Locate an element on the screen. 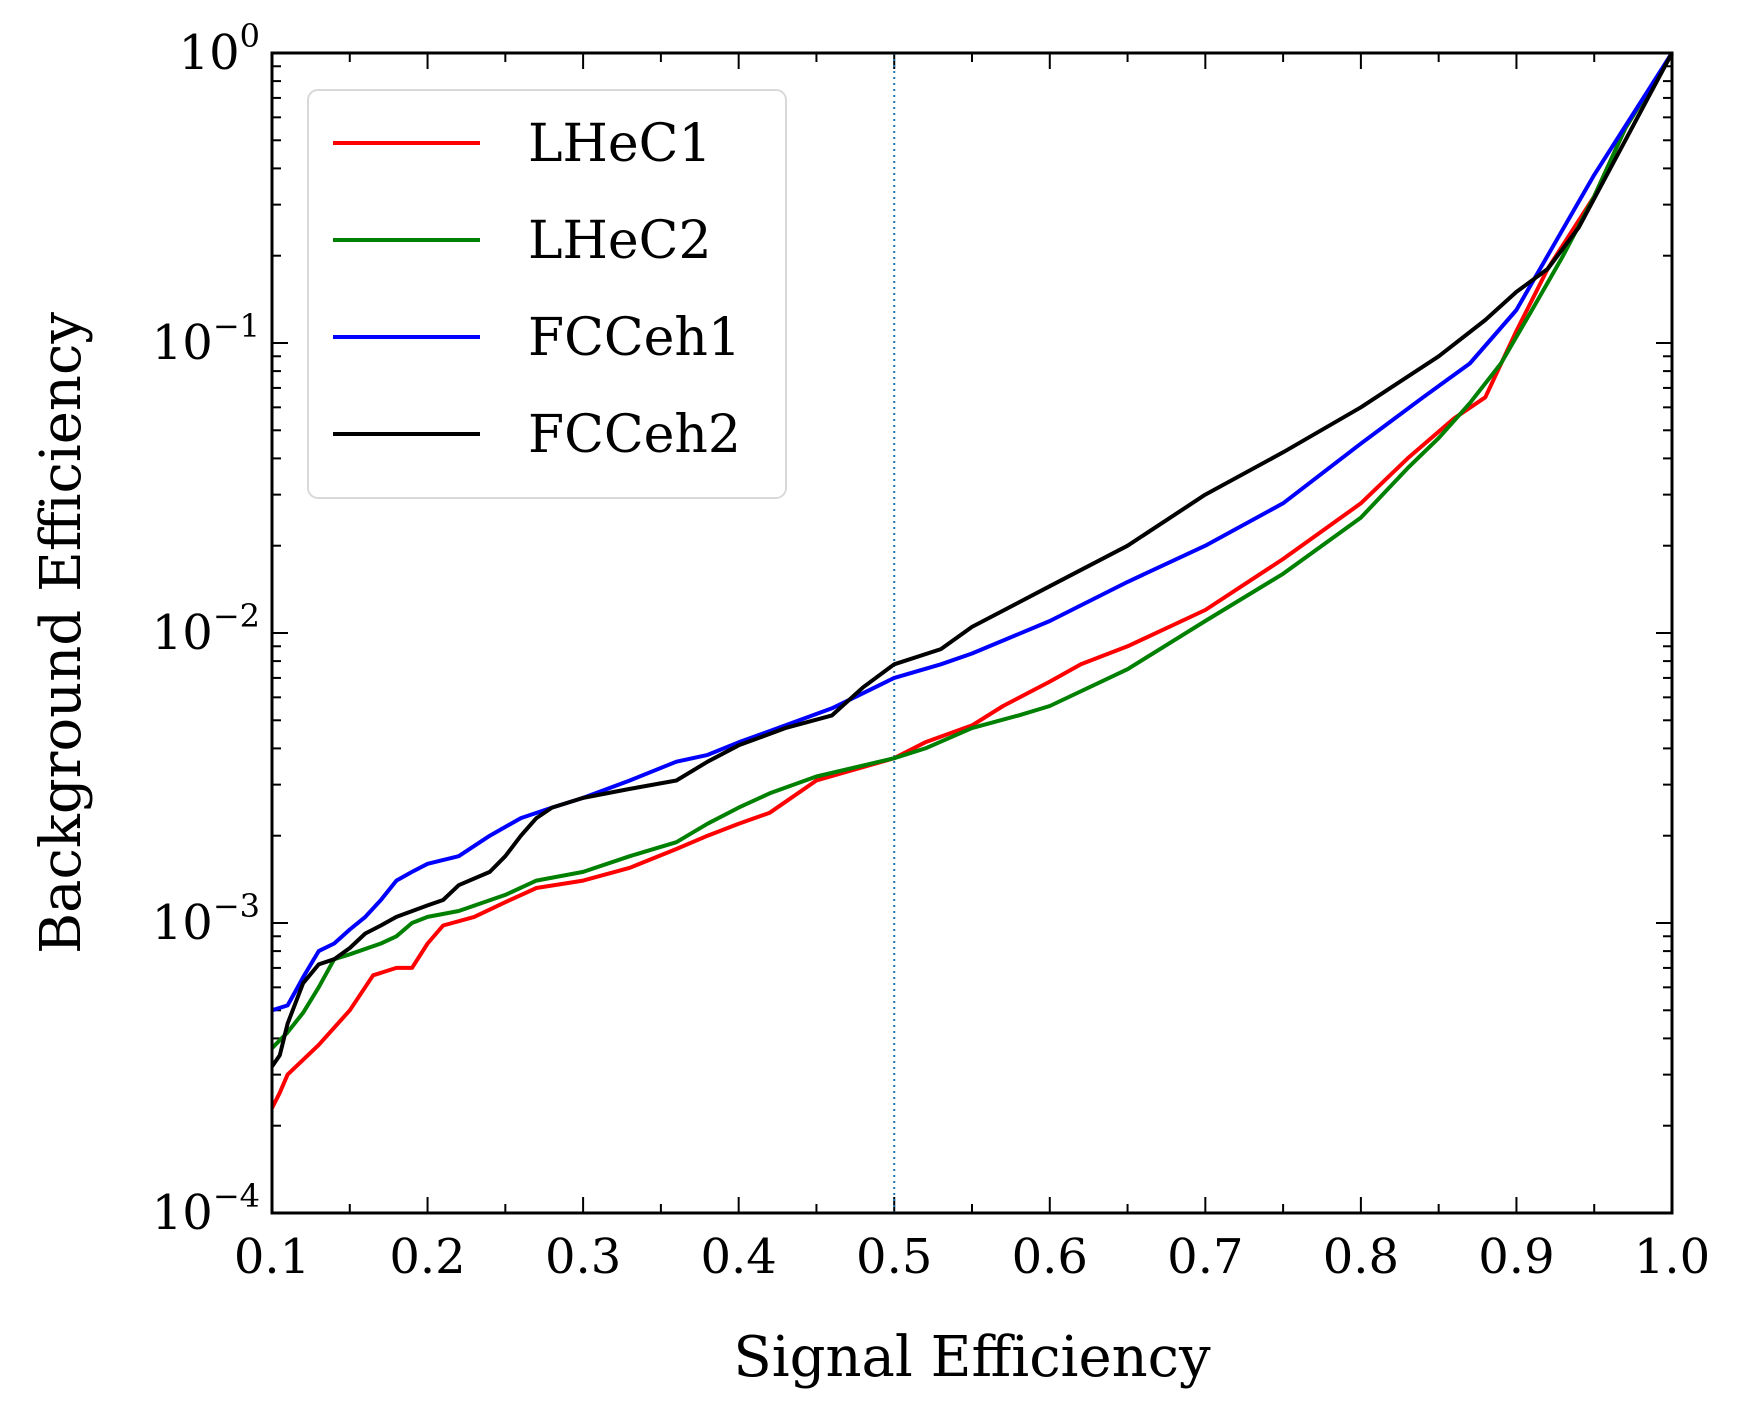 This screenshot has height=1418, width=1737. y-tick-labels: 10⁰ 10⁻¹ 10⁻² 10⁻³ 10⁻⁴ is located at coordinates (206, 629).